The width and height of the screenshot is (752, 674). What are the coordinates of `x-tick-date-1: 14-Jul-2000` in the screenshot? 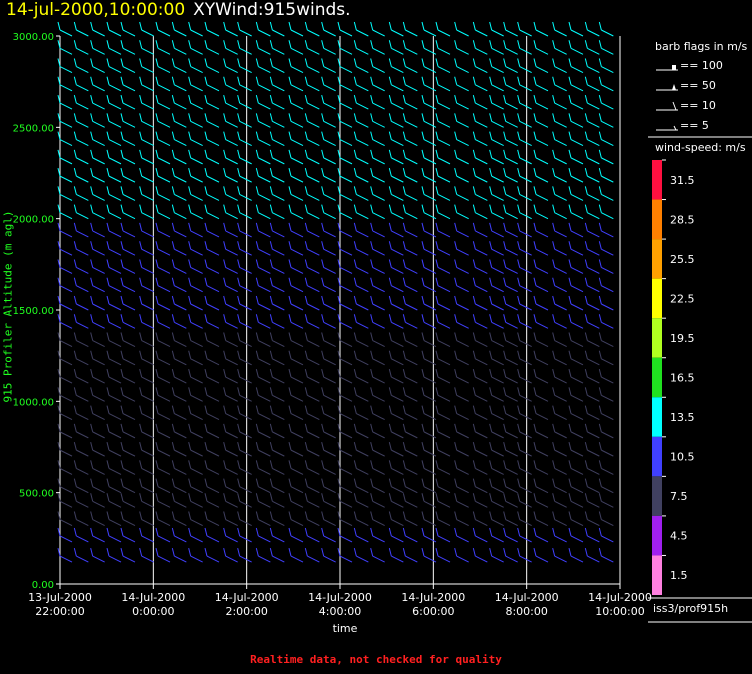 It's located at (153, 597).